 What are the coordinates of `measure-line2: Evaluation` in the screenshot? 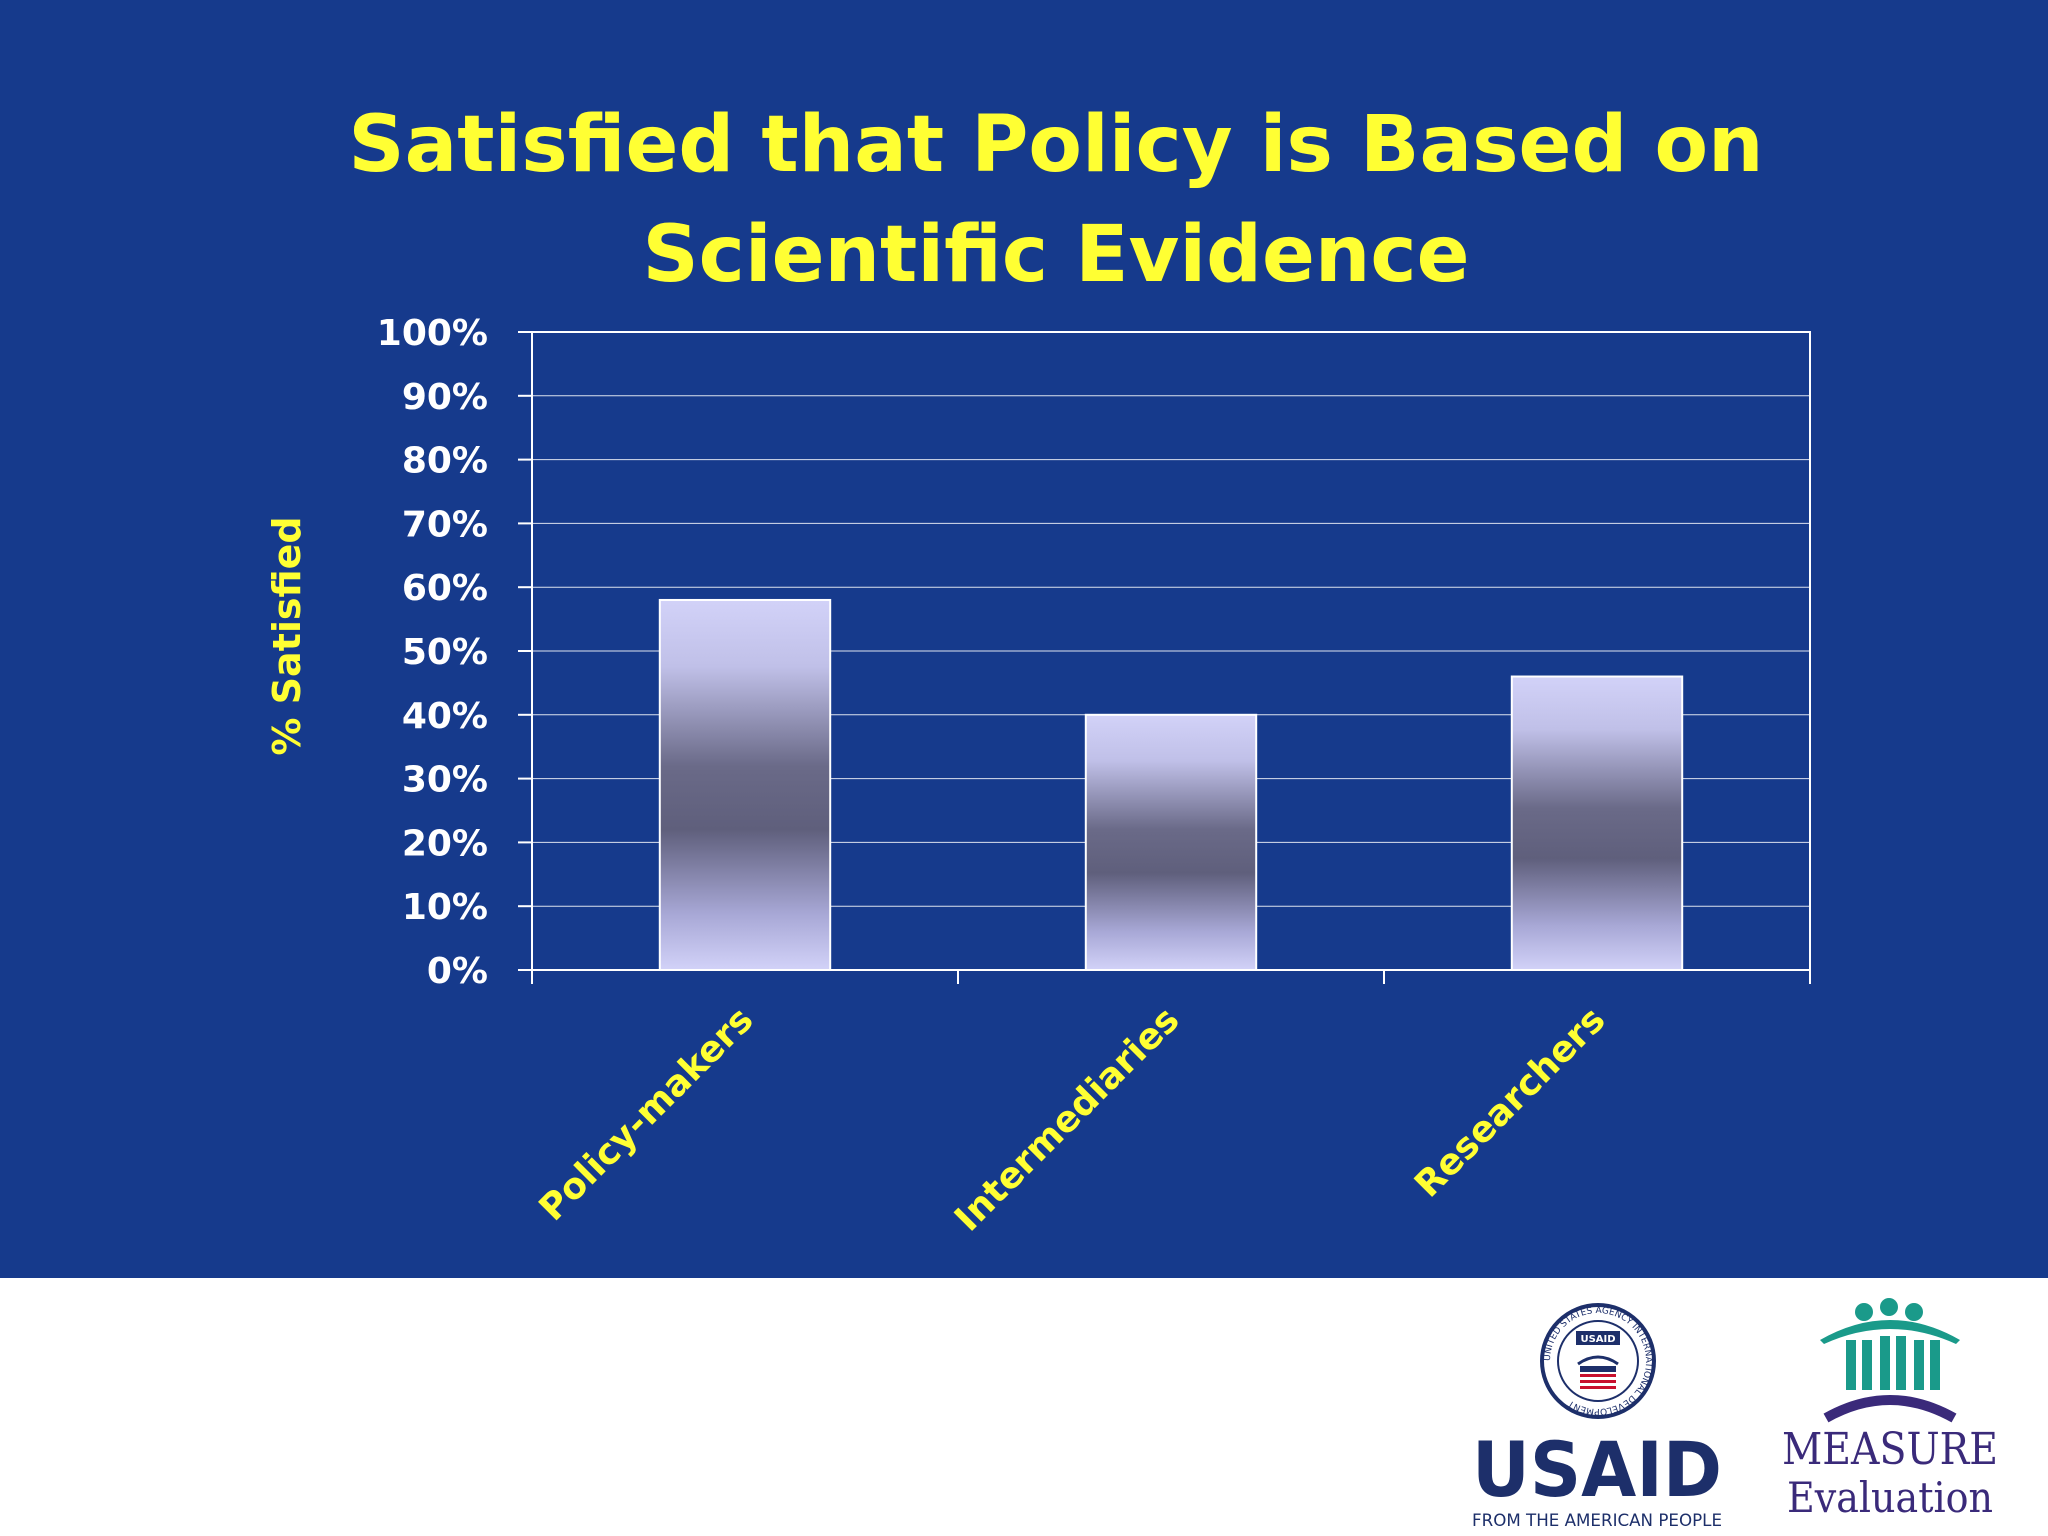 It's located at (1890, 1497).